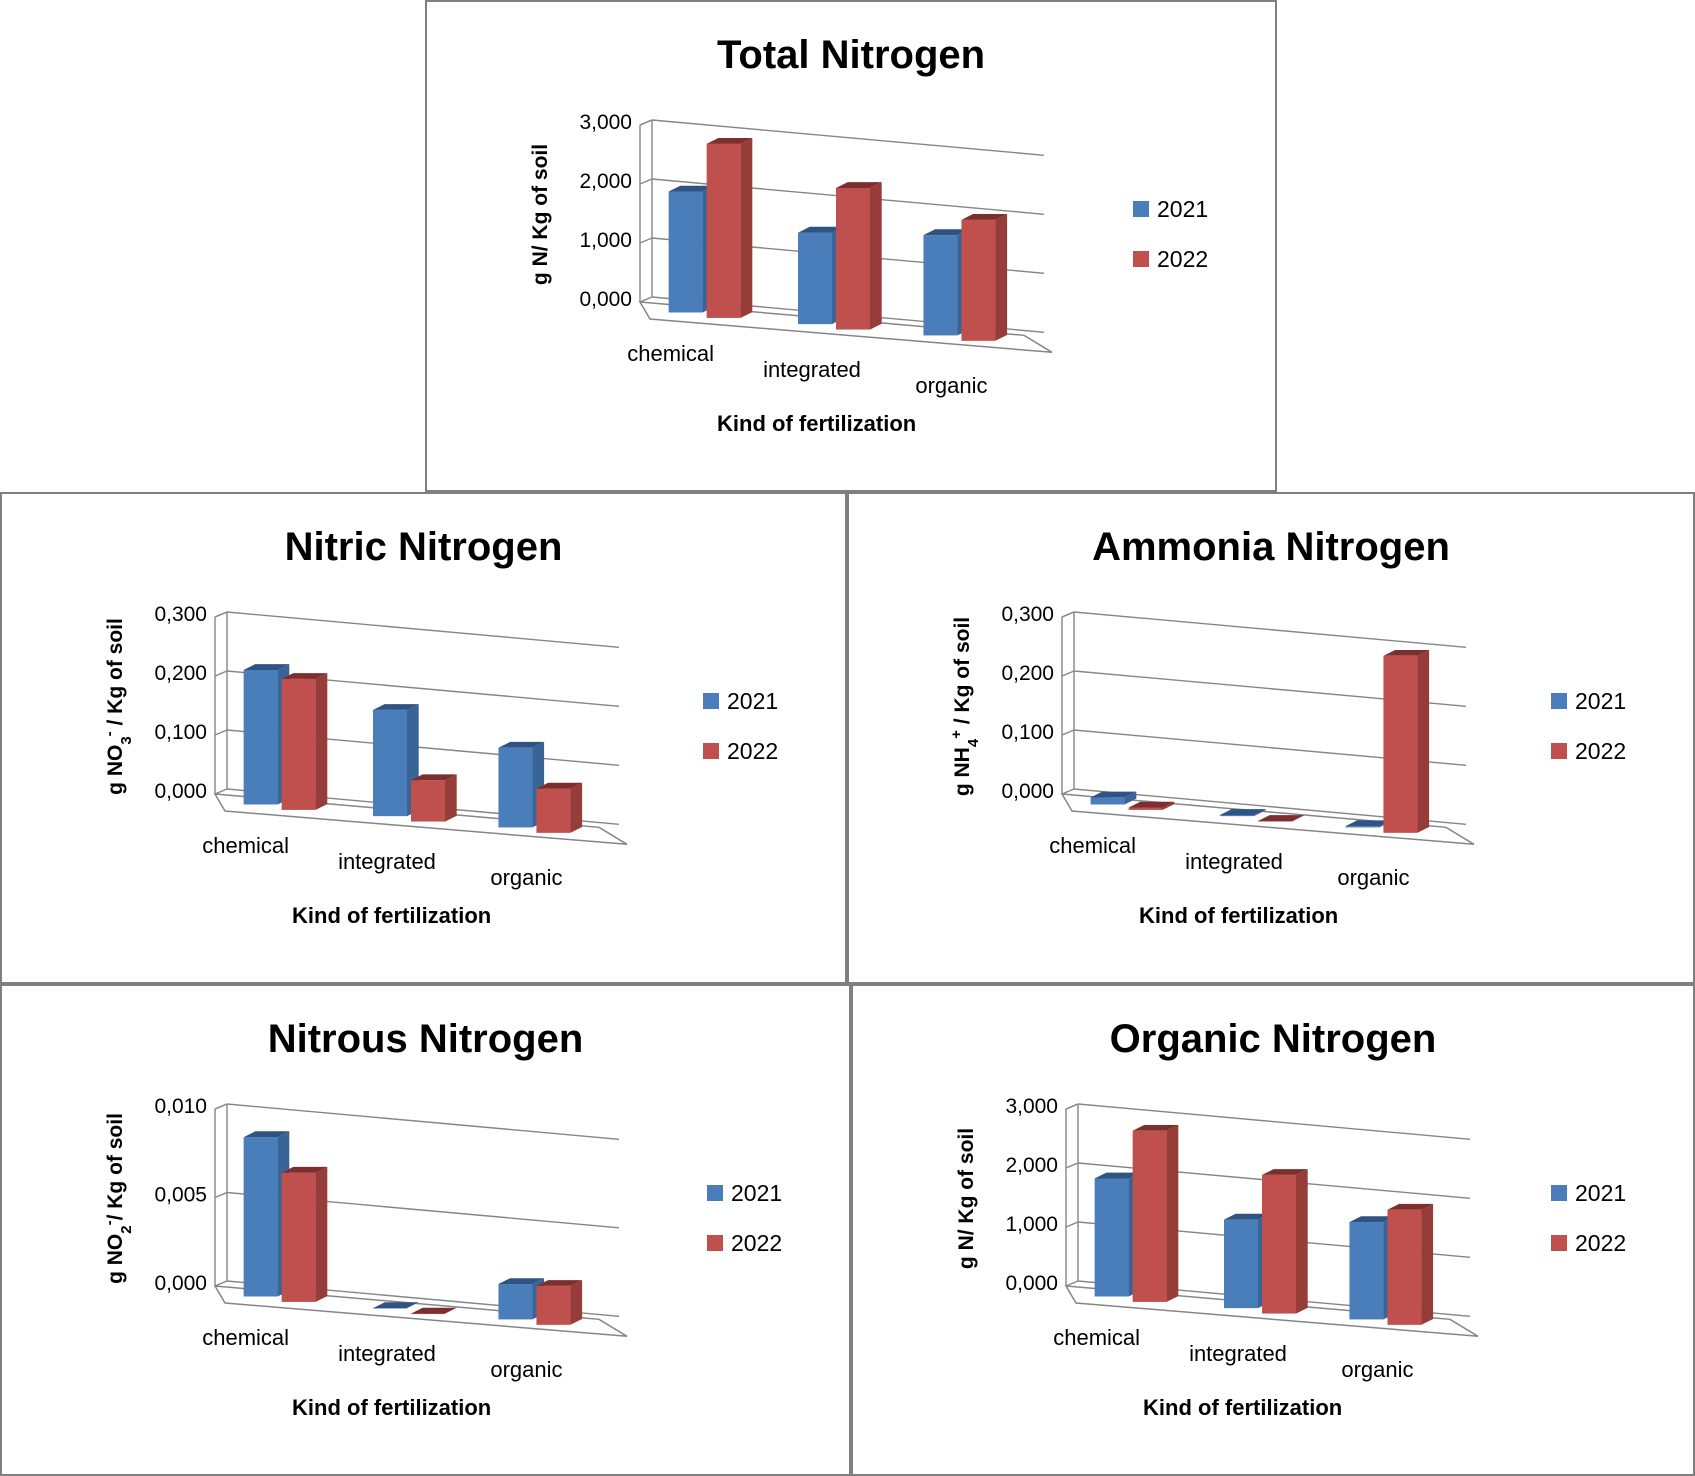  I want to click on y-axis-label: g N/ Kg of soil, so click(540, 214).